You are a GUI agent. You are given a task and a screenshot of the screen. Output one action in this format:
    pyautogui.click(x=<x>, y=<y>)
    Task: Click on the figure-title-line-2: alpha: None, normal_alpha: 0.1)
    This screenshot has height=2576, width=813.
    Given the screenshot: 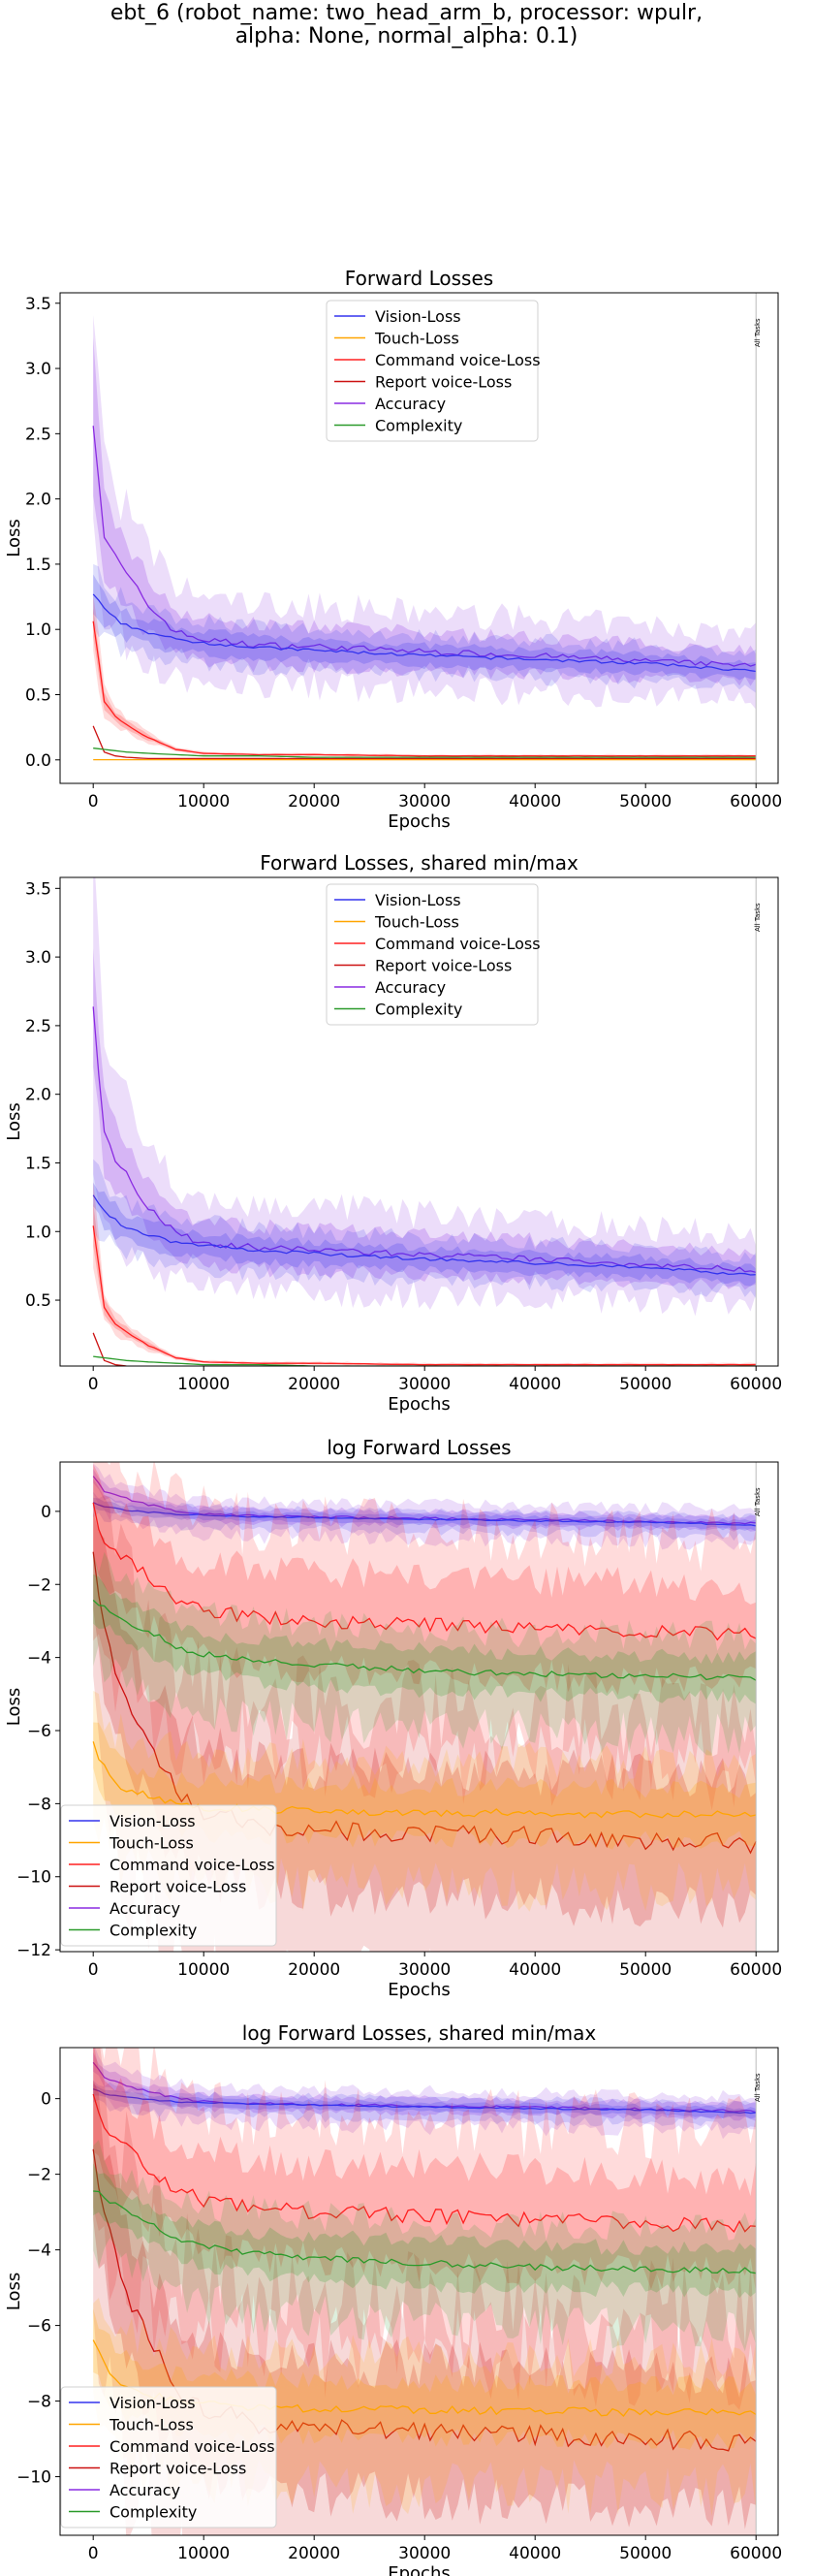 What is the action you would take?
    pyautogui.click(x=406, y=36)
    